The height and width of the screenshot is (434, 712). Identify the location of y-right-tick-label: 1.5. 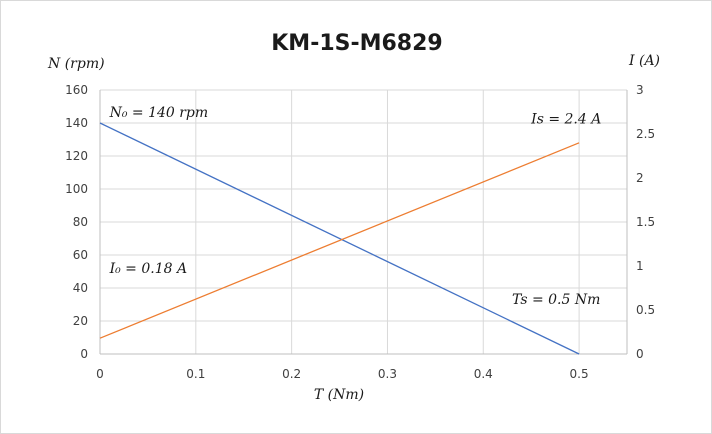
(645, 222).